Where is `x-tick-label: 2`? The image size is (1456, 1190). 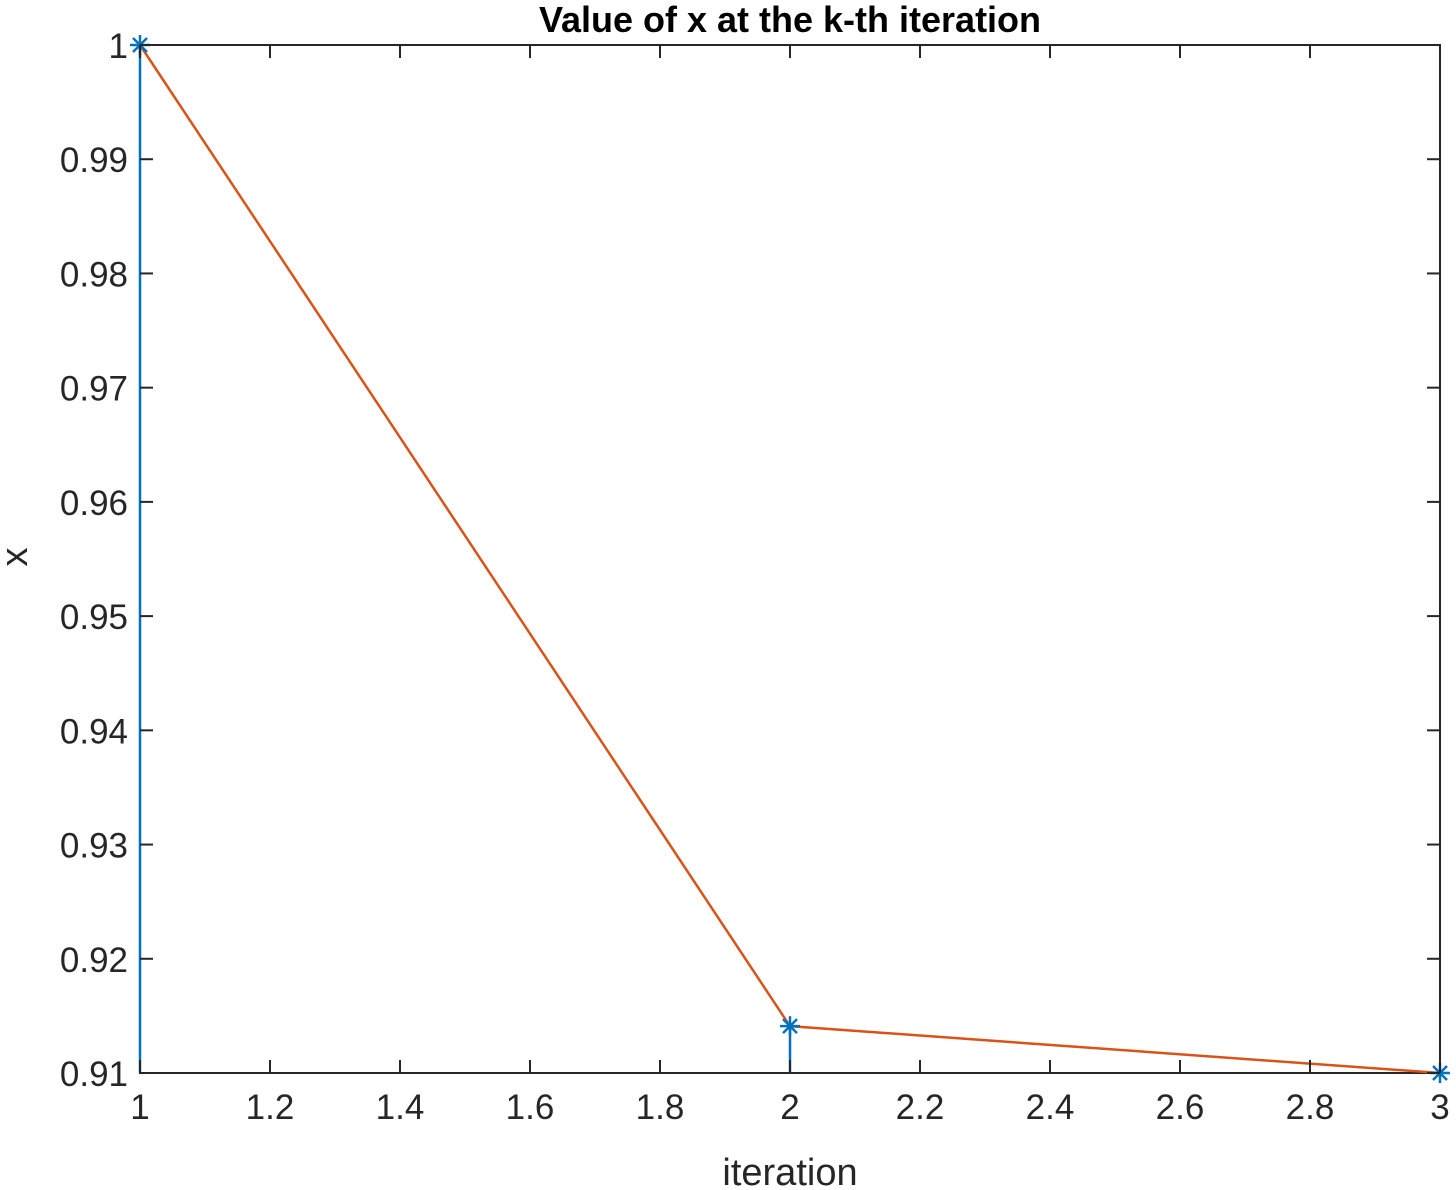
x-tick-label: 2 is located at coordinates (789, 1107).